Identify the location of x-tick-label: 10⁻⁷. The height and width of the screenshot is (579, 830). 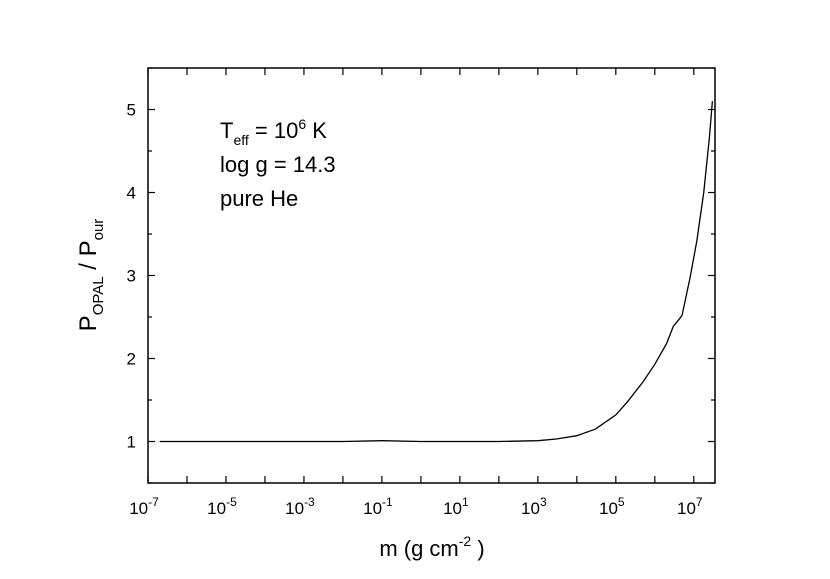
(144, 506).